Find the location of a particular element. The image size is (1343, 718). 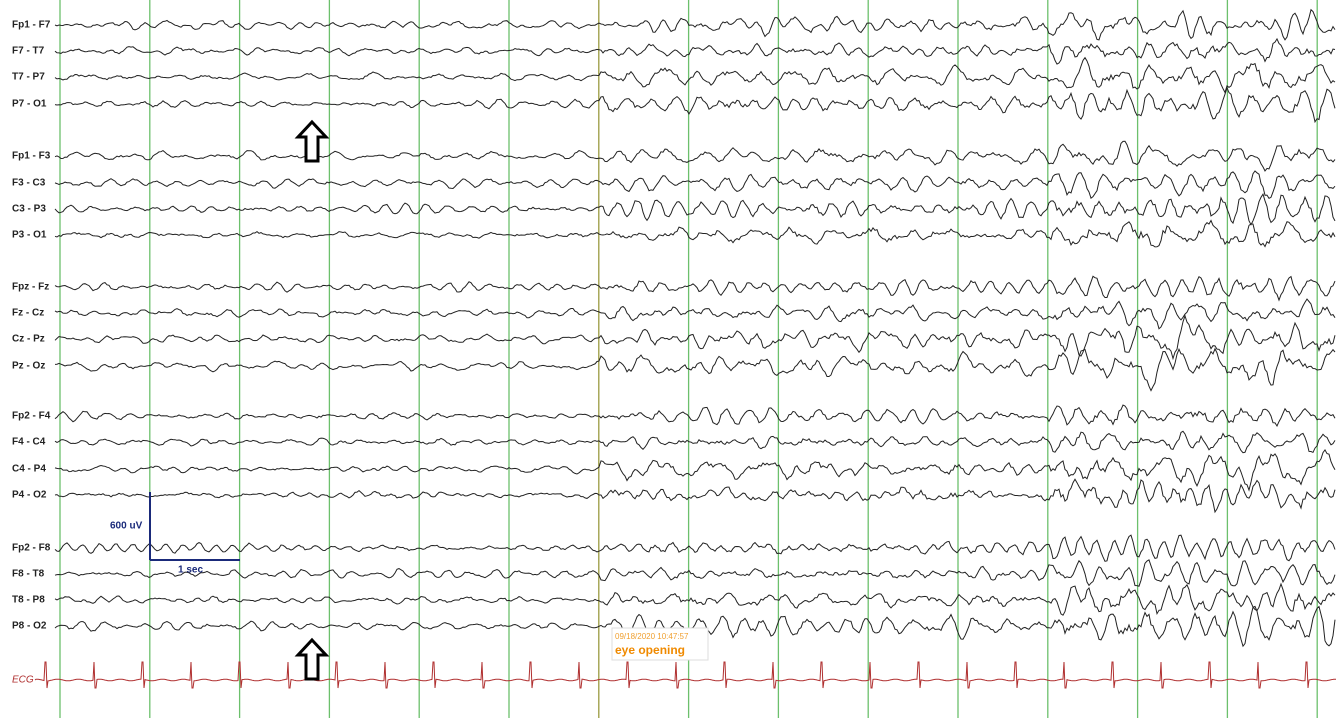

channel-label: P8 - O2 is located at coordinates (29, 626).